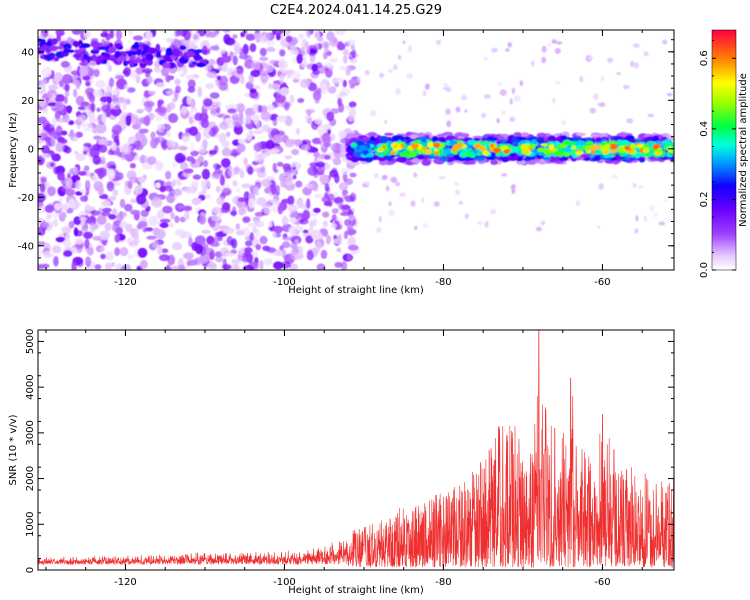  Describe the element at coordinates (13, 449) in the screenshot. I see `snr-y-axis-label: SNR (10 * v/v)` at that location.